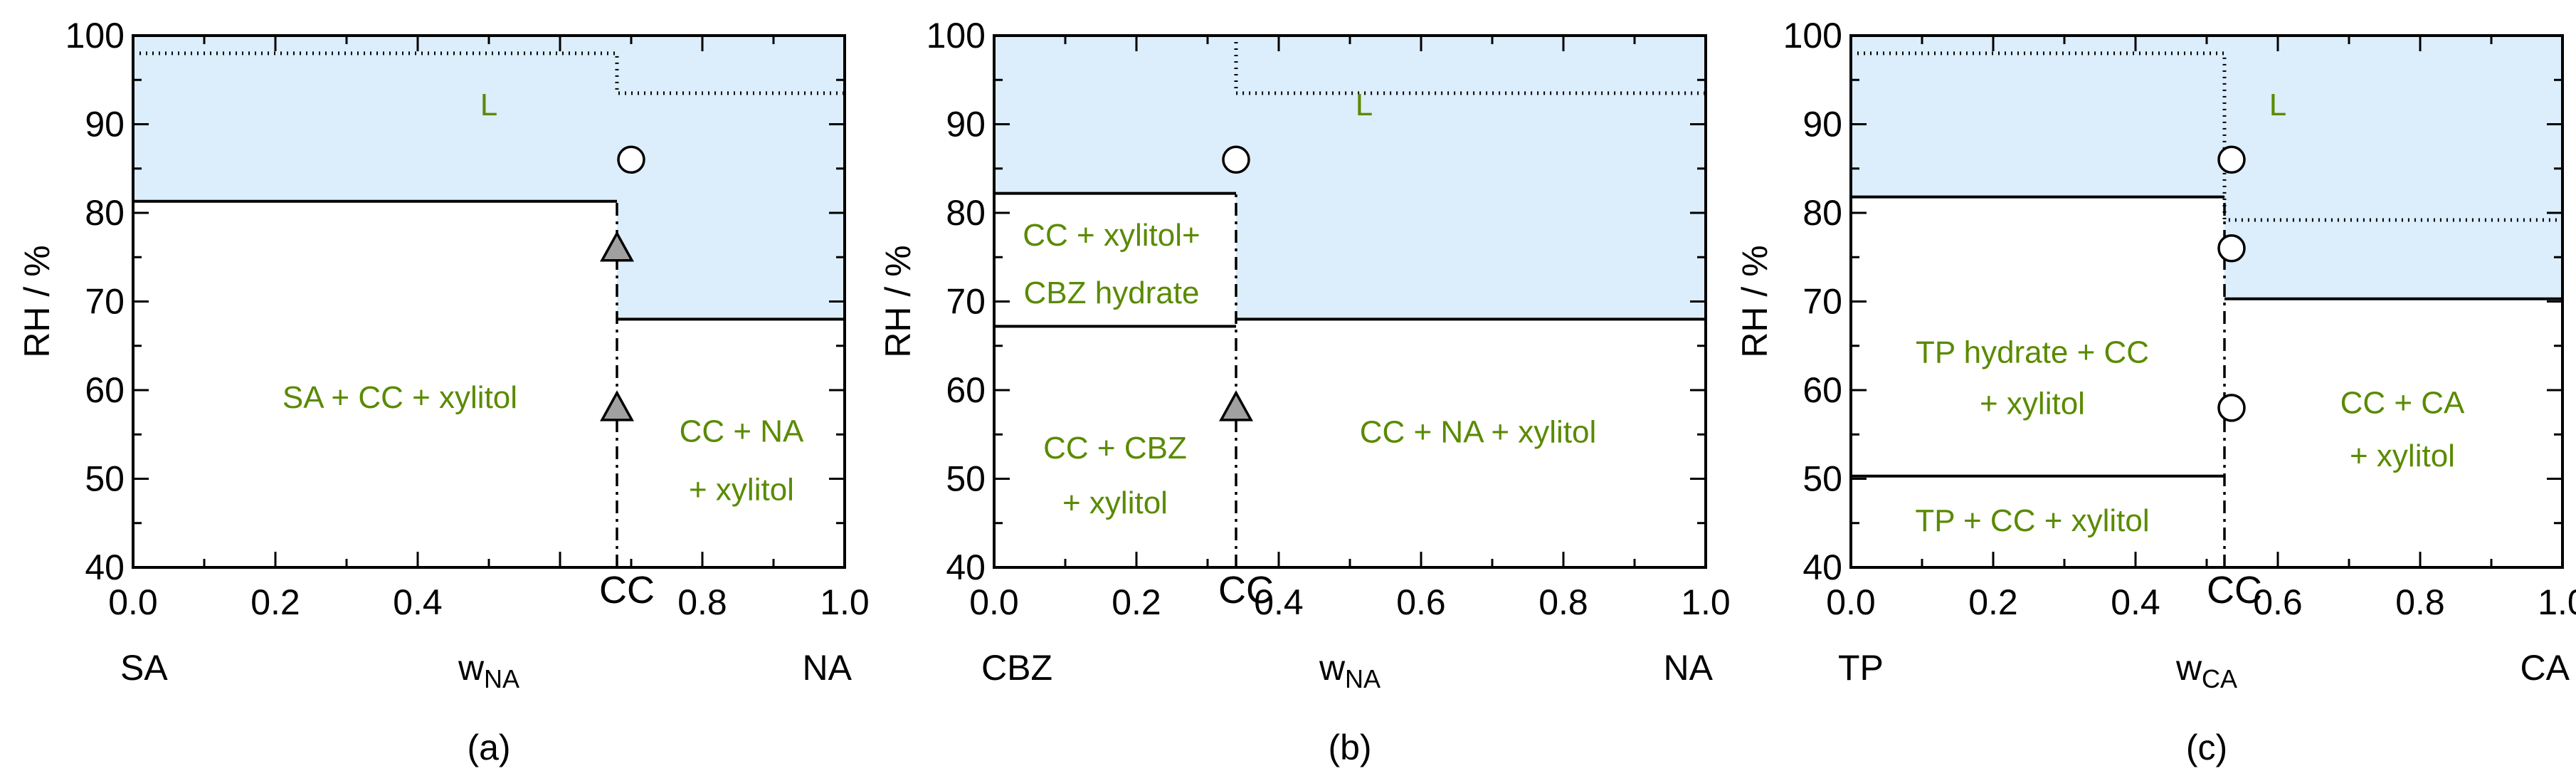 The height and width of the screenshot is (771, 2576). I want to click on region-label: SA + CC + xylitol, so click(400, 397).